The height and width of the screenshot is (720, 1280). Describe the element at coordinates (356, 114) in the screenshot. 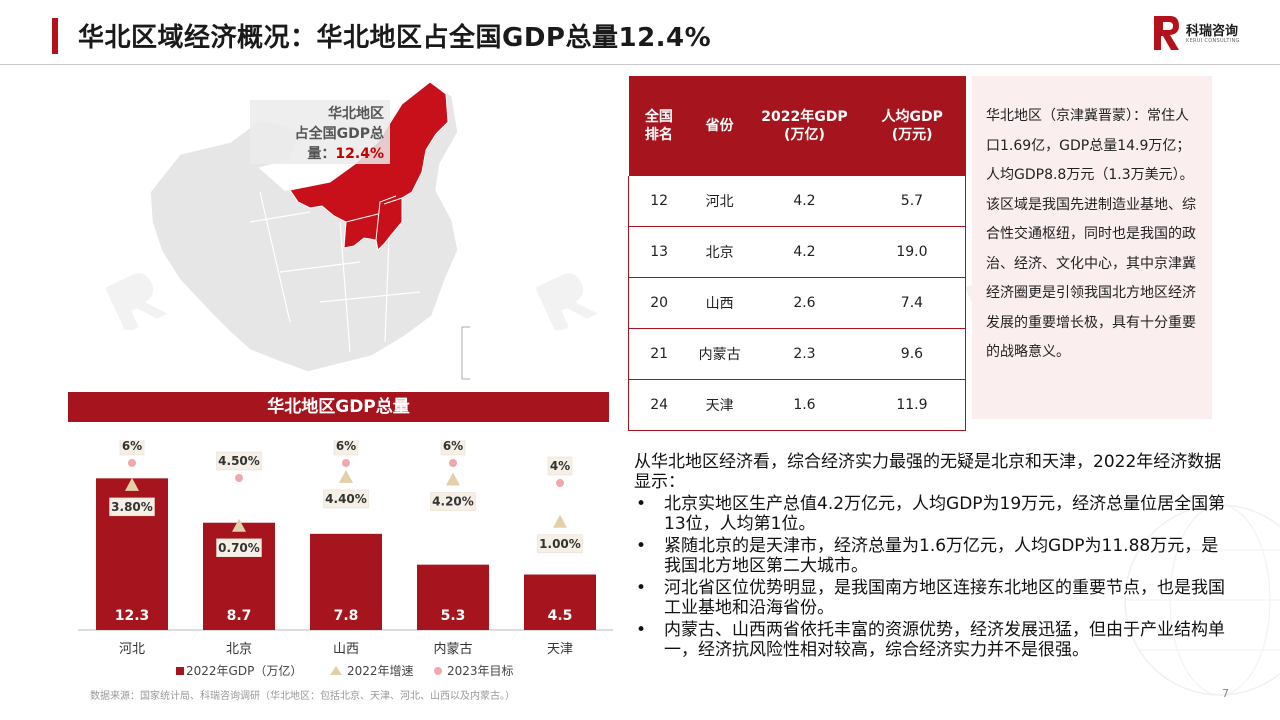

I see `map-callout-line1: 华北地区` at that location.